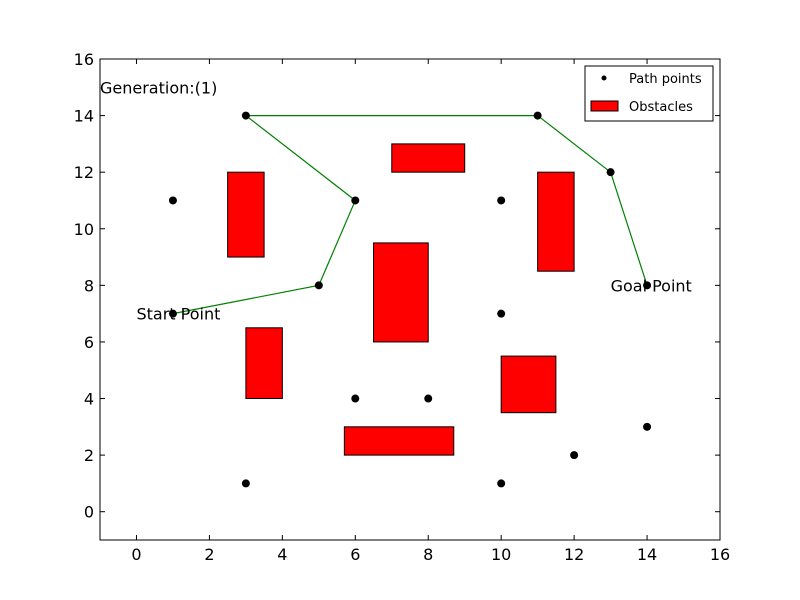 The image size is (800, 600). Describe the element at coordinates (209, 554) in the screenshot. I see `x-tick-label: 2` at that location.